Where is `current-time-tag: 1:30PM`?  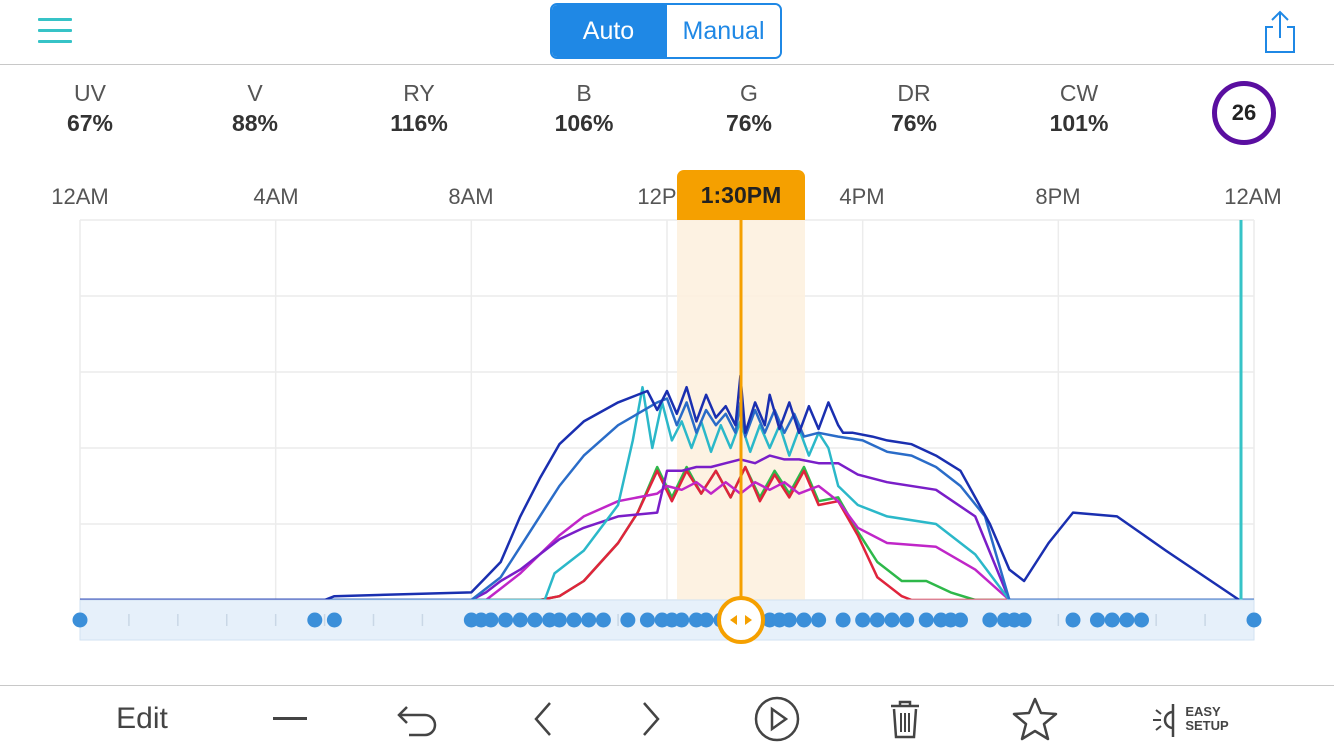
current-time-tag: 1:30PM is located at coordinates (741, 195).